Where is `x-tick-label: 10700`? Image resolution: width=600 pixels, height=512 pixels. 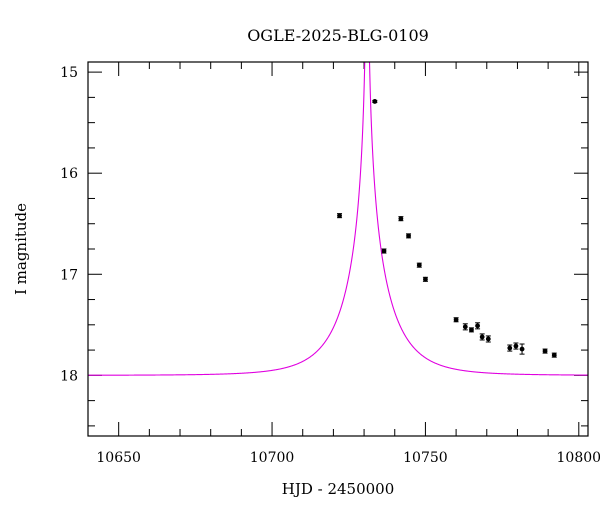 x-tick-label: 10700 is located at coordinates (272, 458).